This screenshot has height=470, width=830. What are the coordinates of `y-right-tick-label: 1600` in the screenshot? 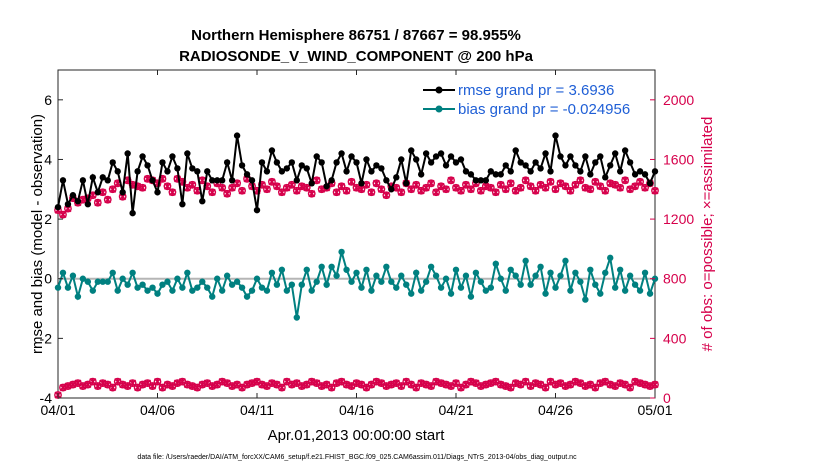 It's located at (678, 159).